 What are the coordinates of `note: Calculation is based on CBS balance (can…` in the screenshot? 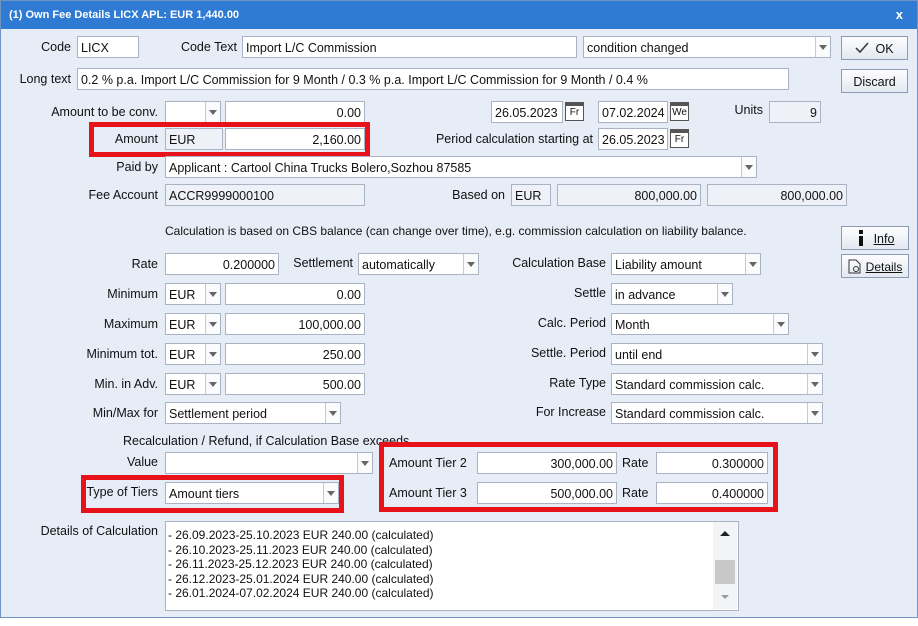 It's located at (456, 231).